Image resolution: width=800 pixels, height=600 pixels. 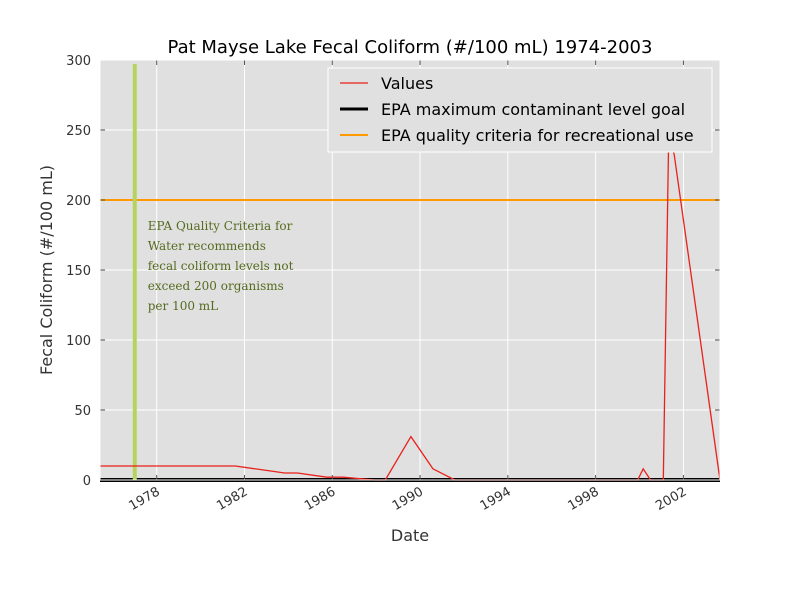 What do you see at coordinates (78, 271) in the screenshot?
I see `y-tick-label: 150` at bounding box center [78, 271].